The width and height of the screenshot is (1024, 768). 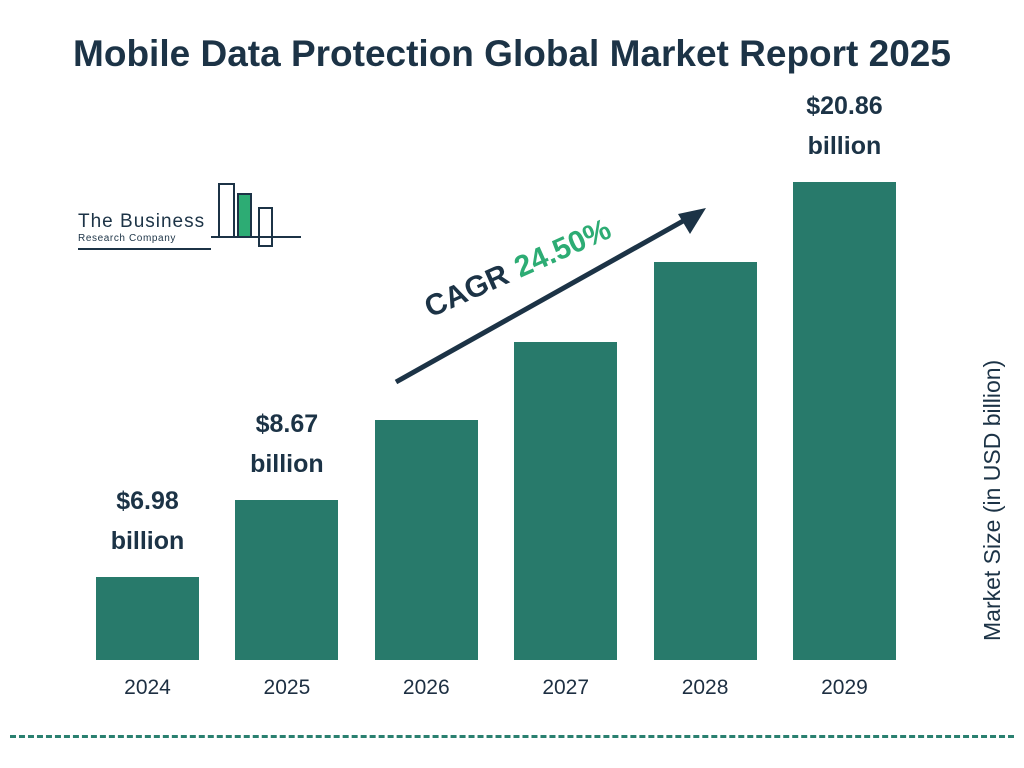 I want to click on logo-text-line1: The Business, so click(x=142, y=221).